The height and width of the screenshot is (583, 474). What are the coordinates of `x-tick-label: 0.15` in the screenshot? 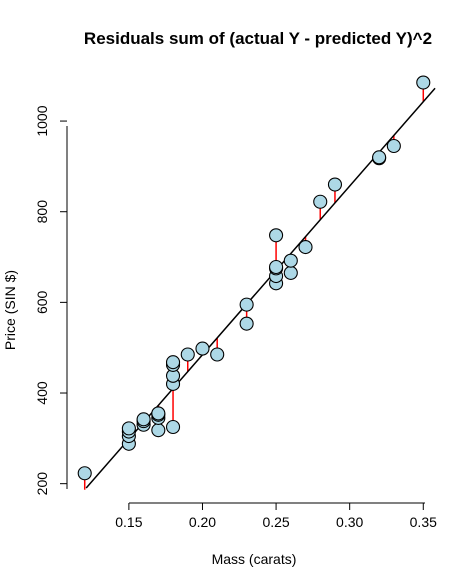 It's located at (128, 522).